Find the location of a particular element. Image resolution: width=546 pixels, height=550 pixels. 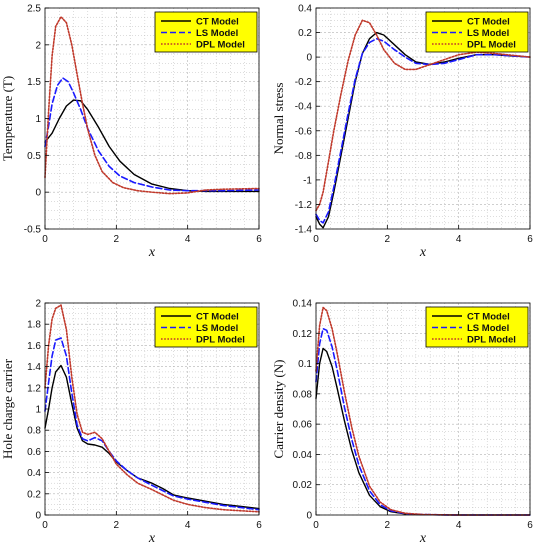

y-tick-label: 1.8 is located at coordinates (34, 325).